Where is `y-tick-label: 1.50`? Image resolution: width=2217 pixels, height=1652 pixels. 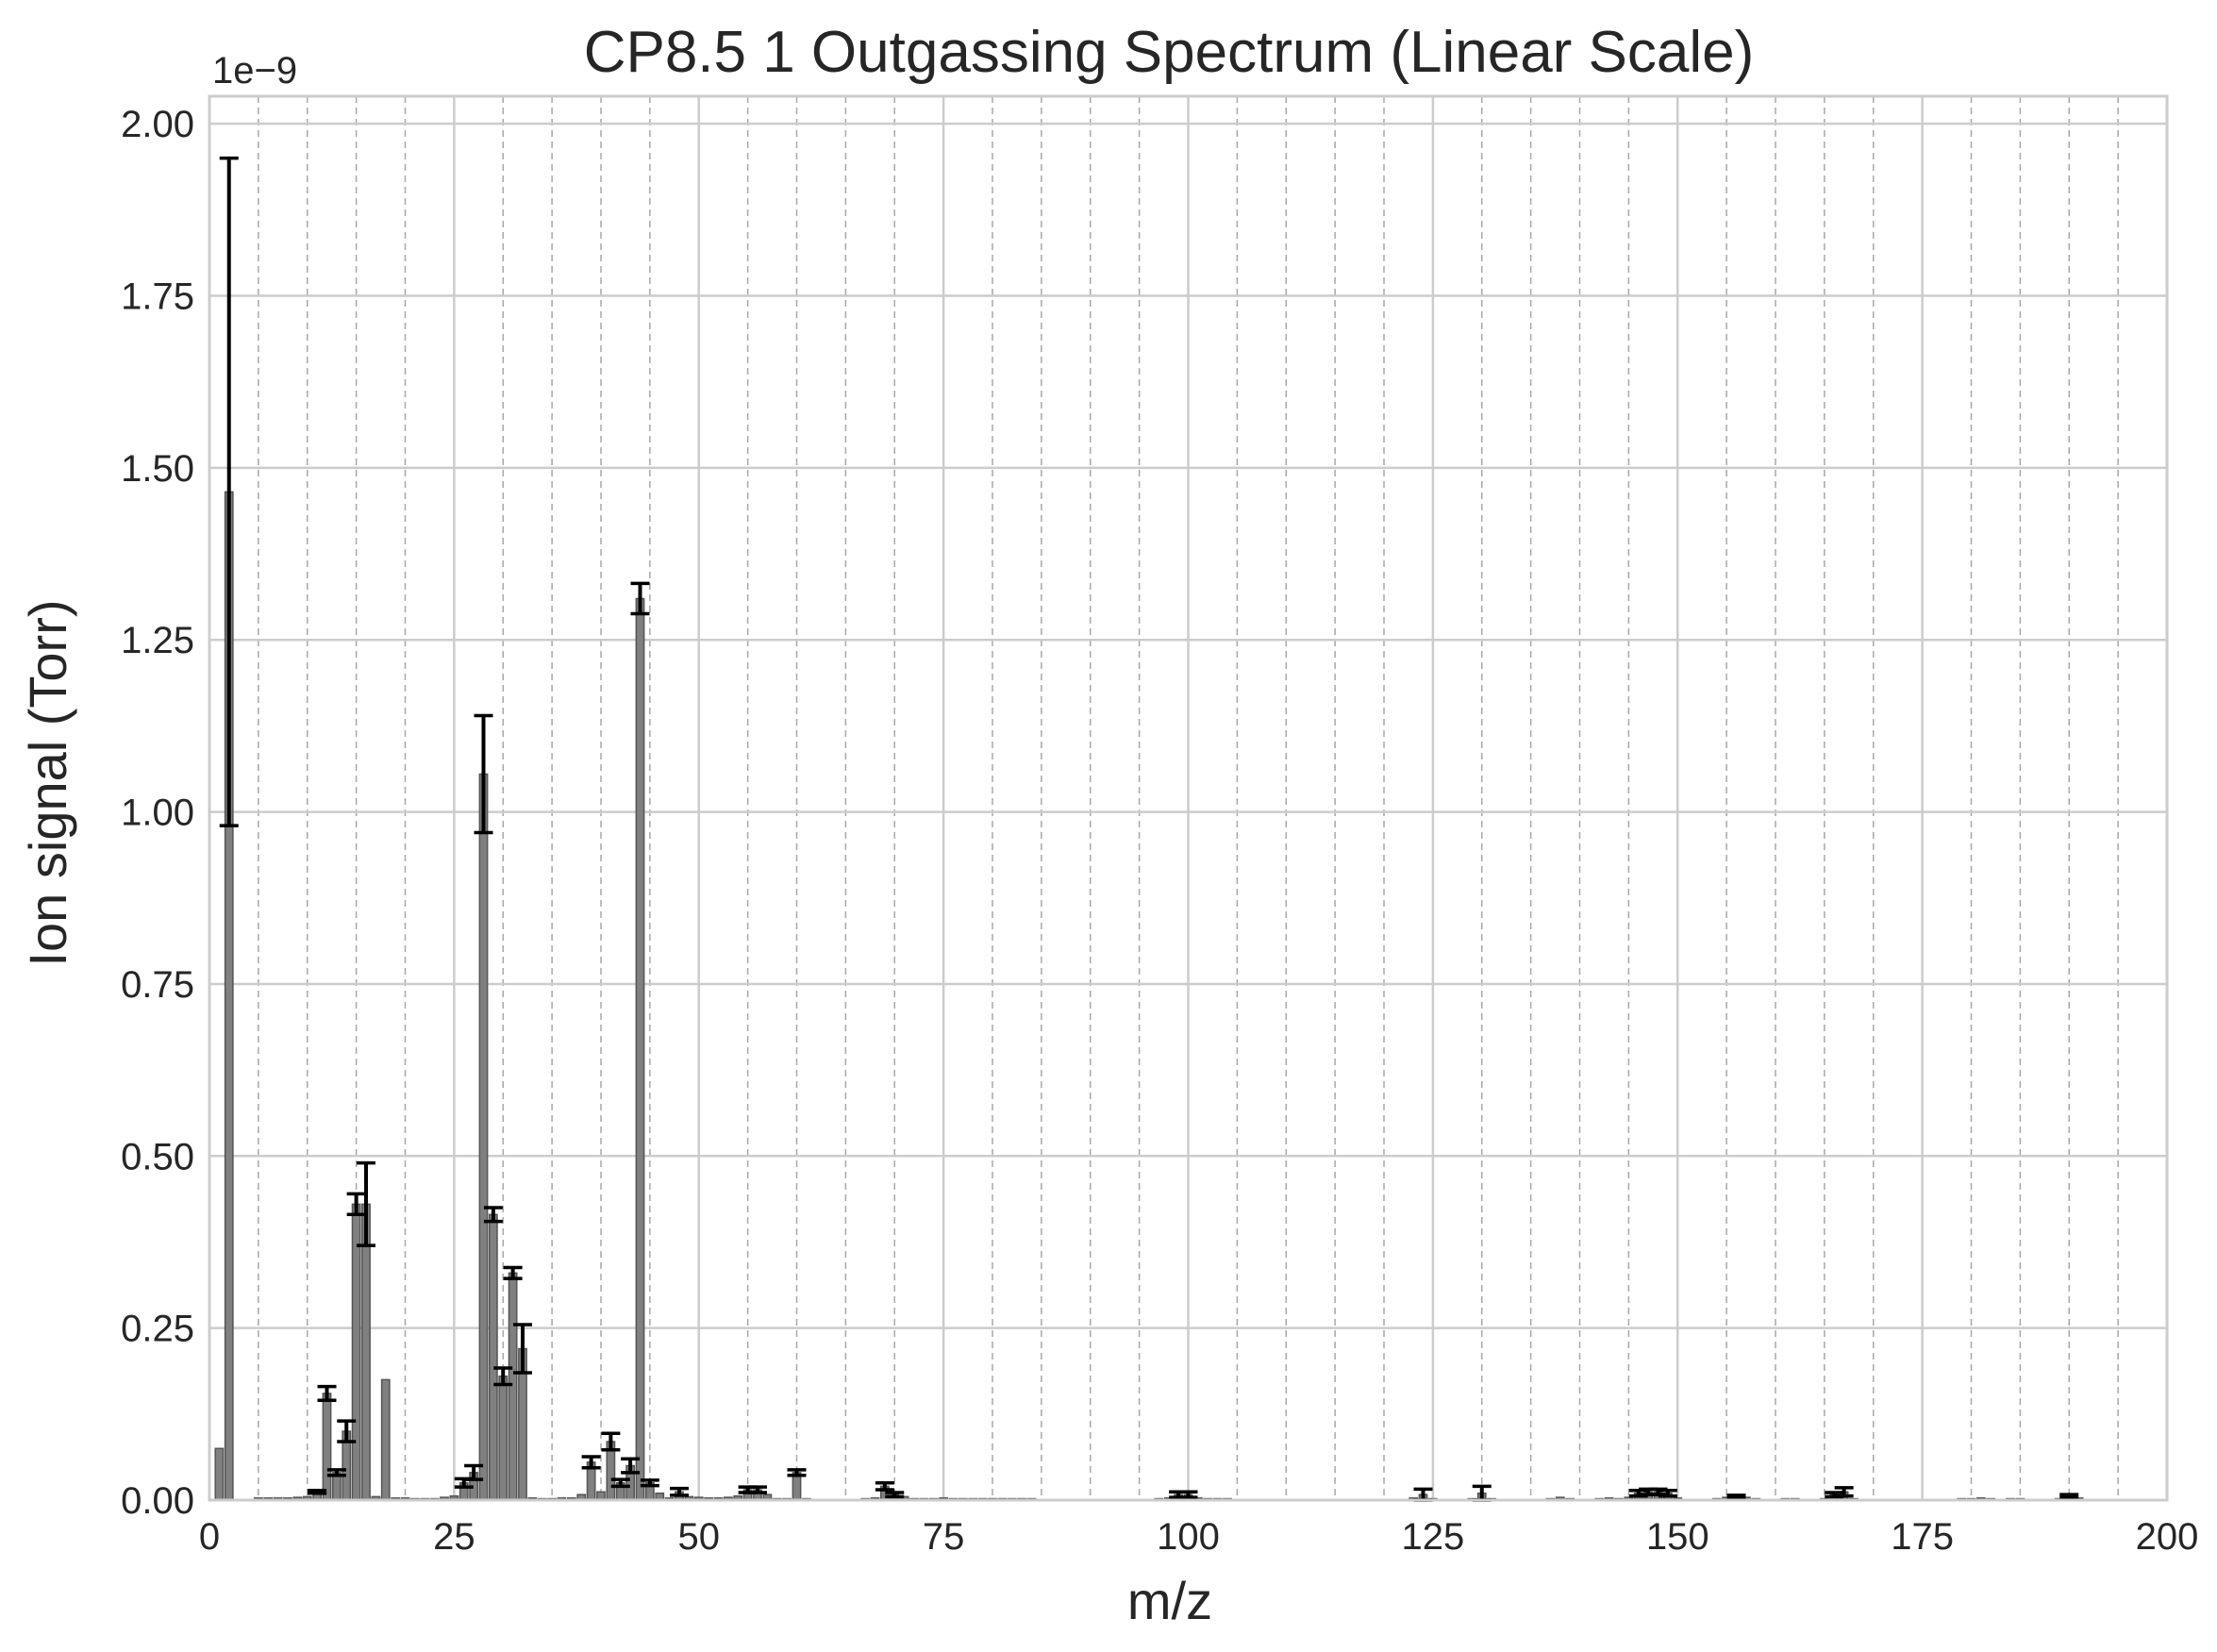 y-tick-label: 1.50 is located at coordinates (157, 469).